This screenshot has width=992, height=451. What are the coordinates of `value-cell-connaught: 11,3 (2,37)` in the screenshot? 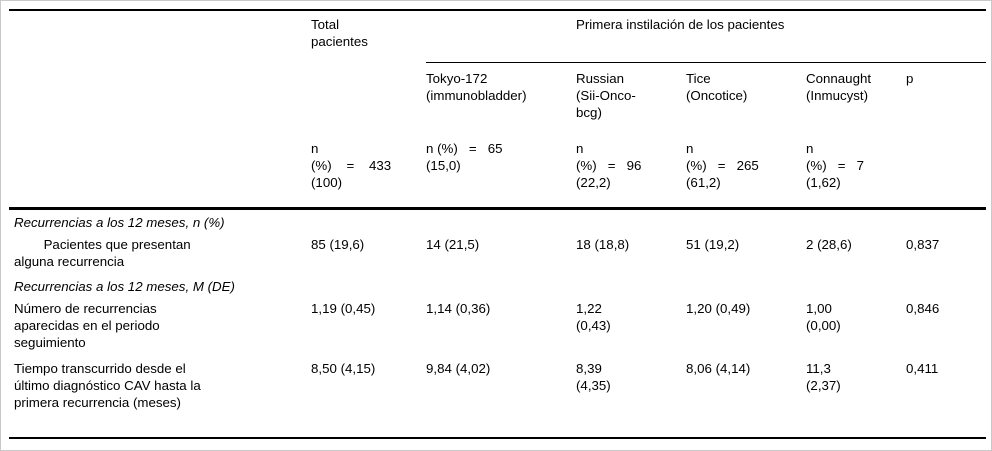 It's located at (823, 376).